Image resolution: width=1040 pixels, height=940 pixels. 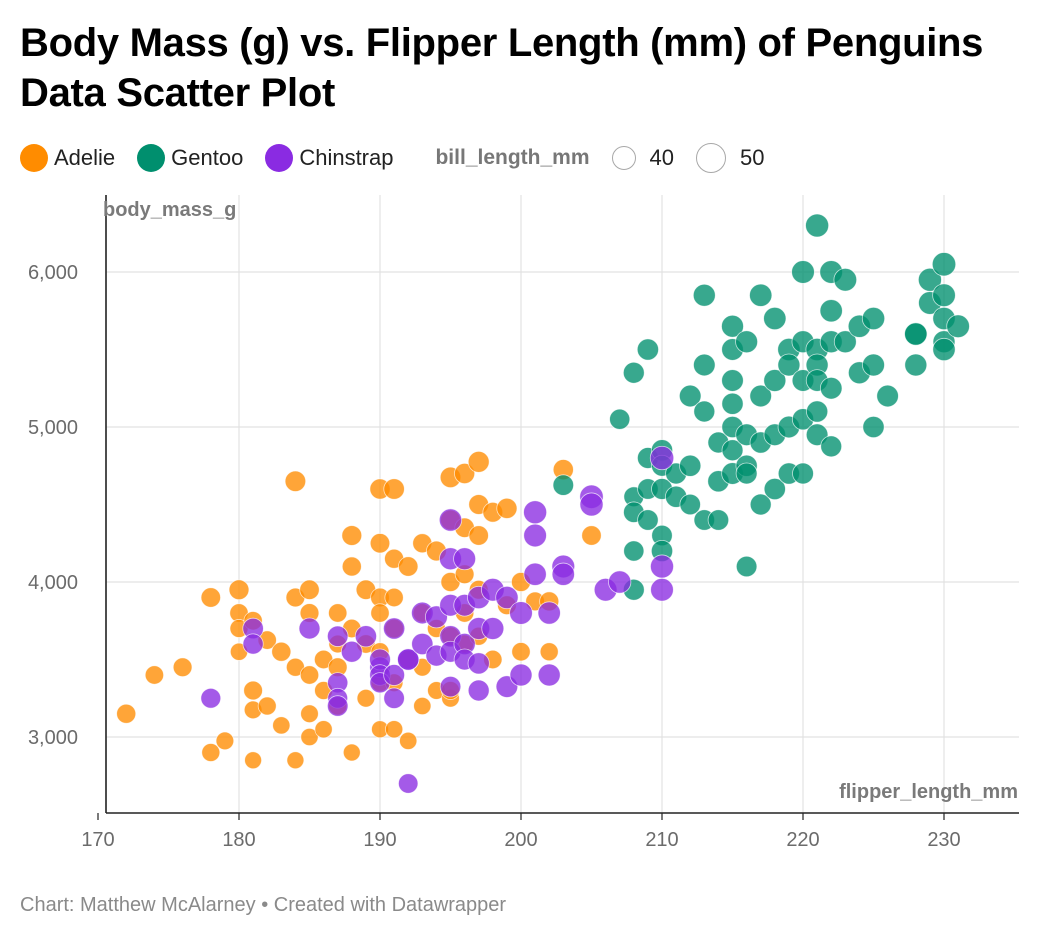 I want to click on legend-item-adelie: Adelie, so click(x=67, y=158).